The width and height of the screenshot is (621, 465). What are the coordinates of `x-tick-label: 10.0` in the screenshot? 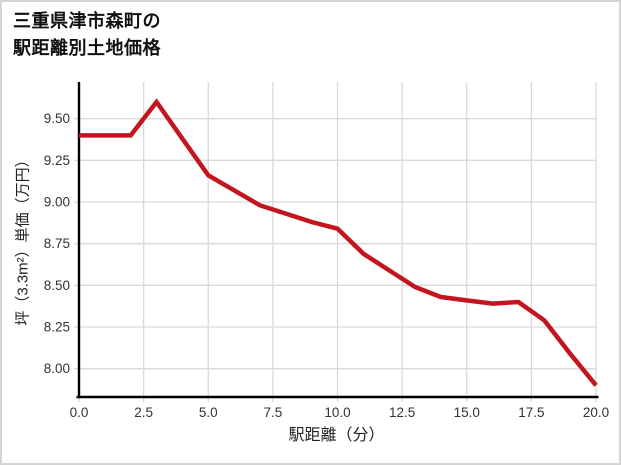 It's located at (337, 412).